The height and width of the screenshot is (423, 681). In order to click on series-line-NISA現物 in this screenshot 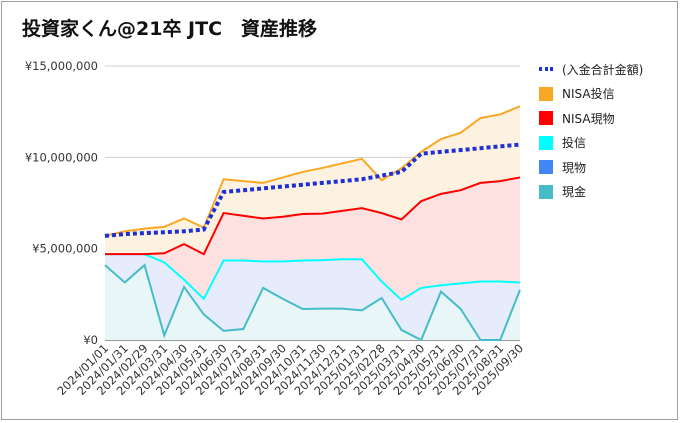, I will do `click(313, 216)`.